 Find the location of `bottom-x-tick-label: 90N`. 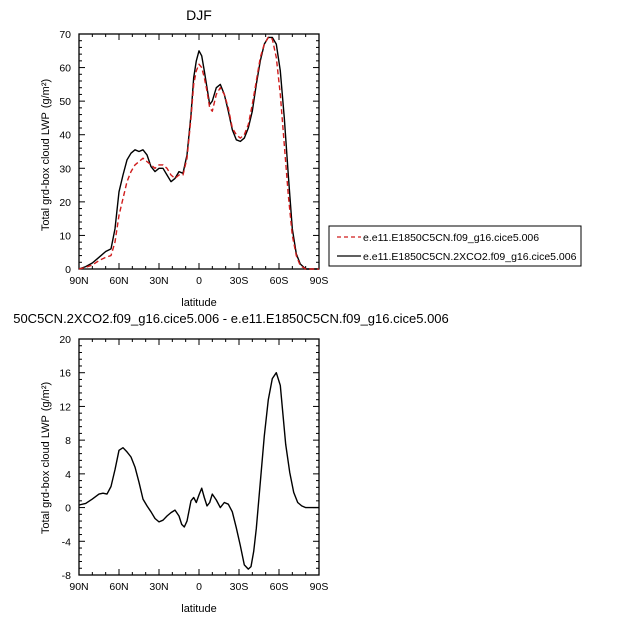

bottom-x-tick-label: 90N is located at coordinates (78, 587).